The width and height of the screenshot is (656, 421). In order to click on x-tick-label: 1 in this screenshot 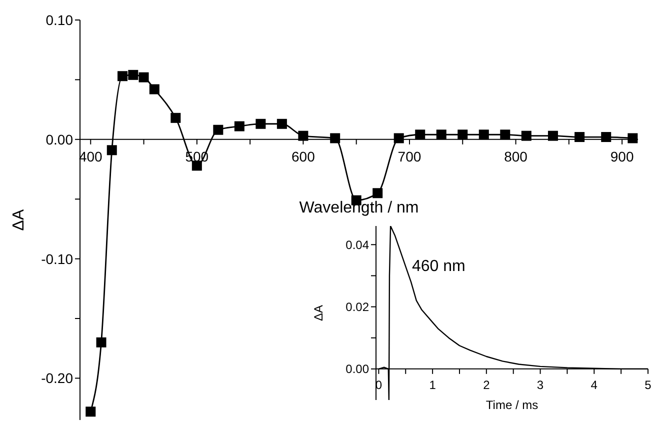, I will do `click(432, 385)`.